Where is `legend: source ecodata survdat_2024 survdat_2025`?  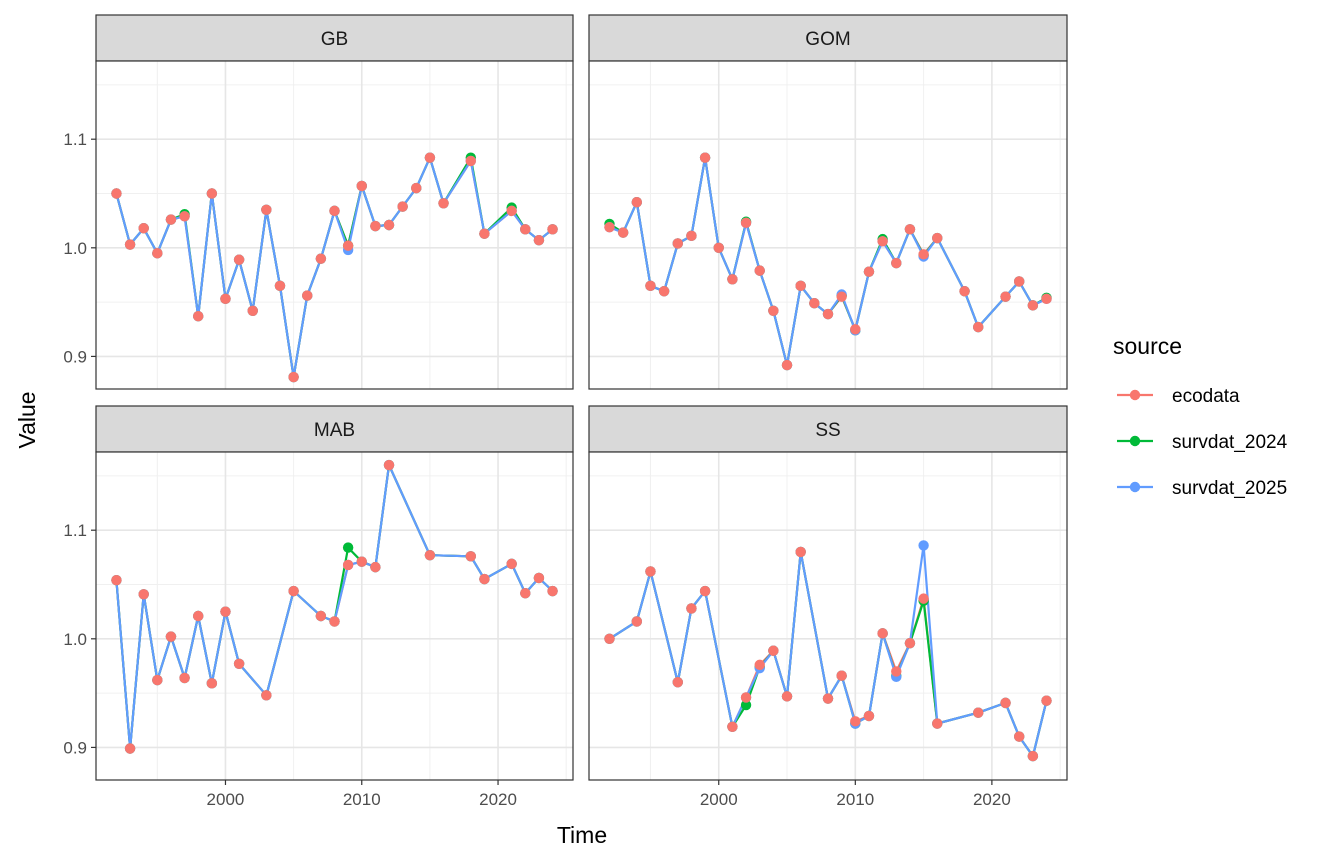
legend: source ecodata survdat_2024 survdat_2025 is located at coordinates (1200, 416).